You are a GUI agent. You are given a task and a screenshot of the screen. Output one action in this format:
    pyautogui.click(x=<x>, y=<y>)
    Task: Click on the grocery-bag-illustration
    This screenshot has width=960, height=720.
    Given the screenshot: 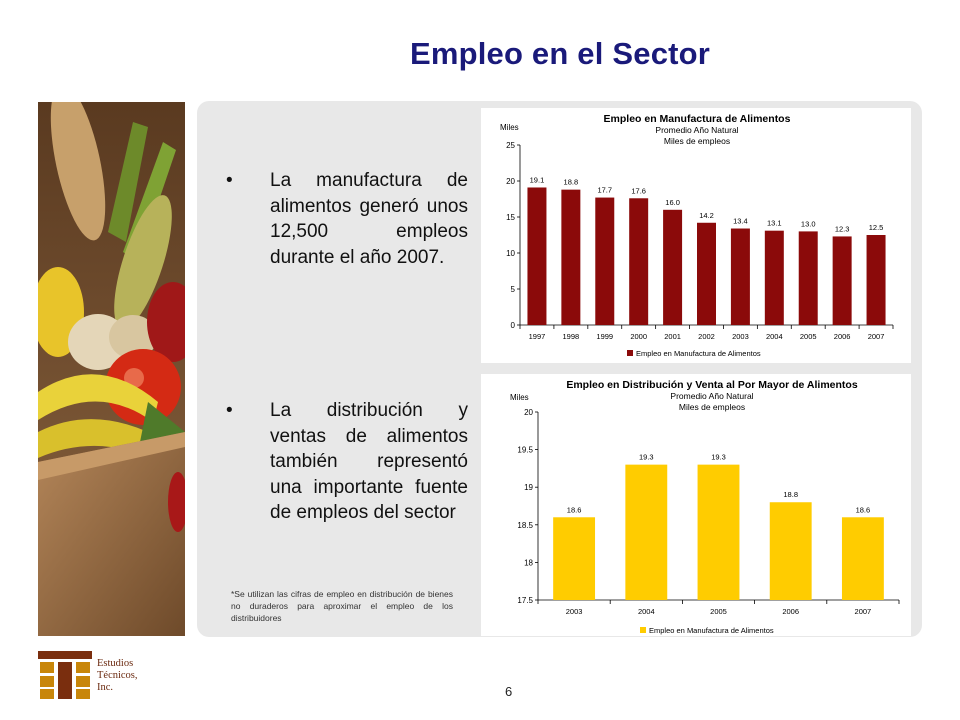 What is the action you would take?
    pyautogui.click(x=111, y=369)
    